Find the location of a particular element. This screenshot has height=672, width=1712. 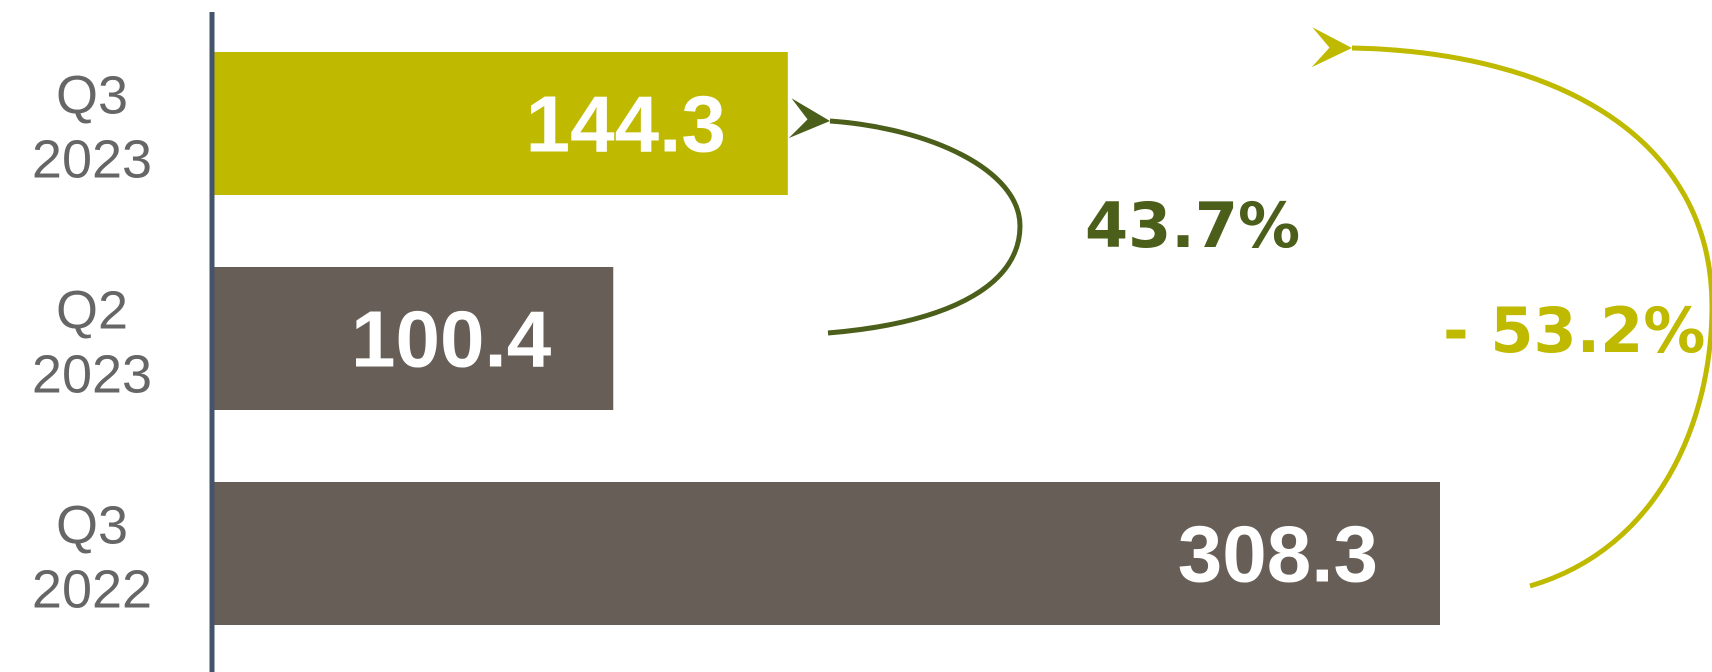

category-label-year-2: 2022 is located at coordinates (92, 590).